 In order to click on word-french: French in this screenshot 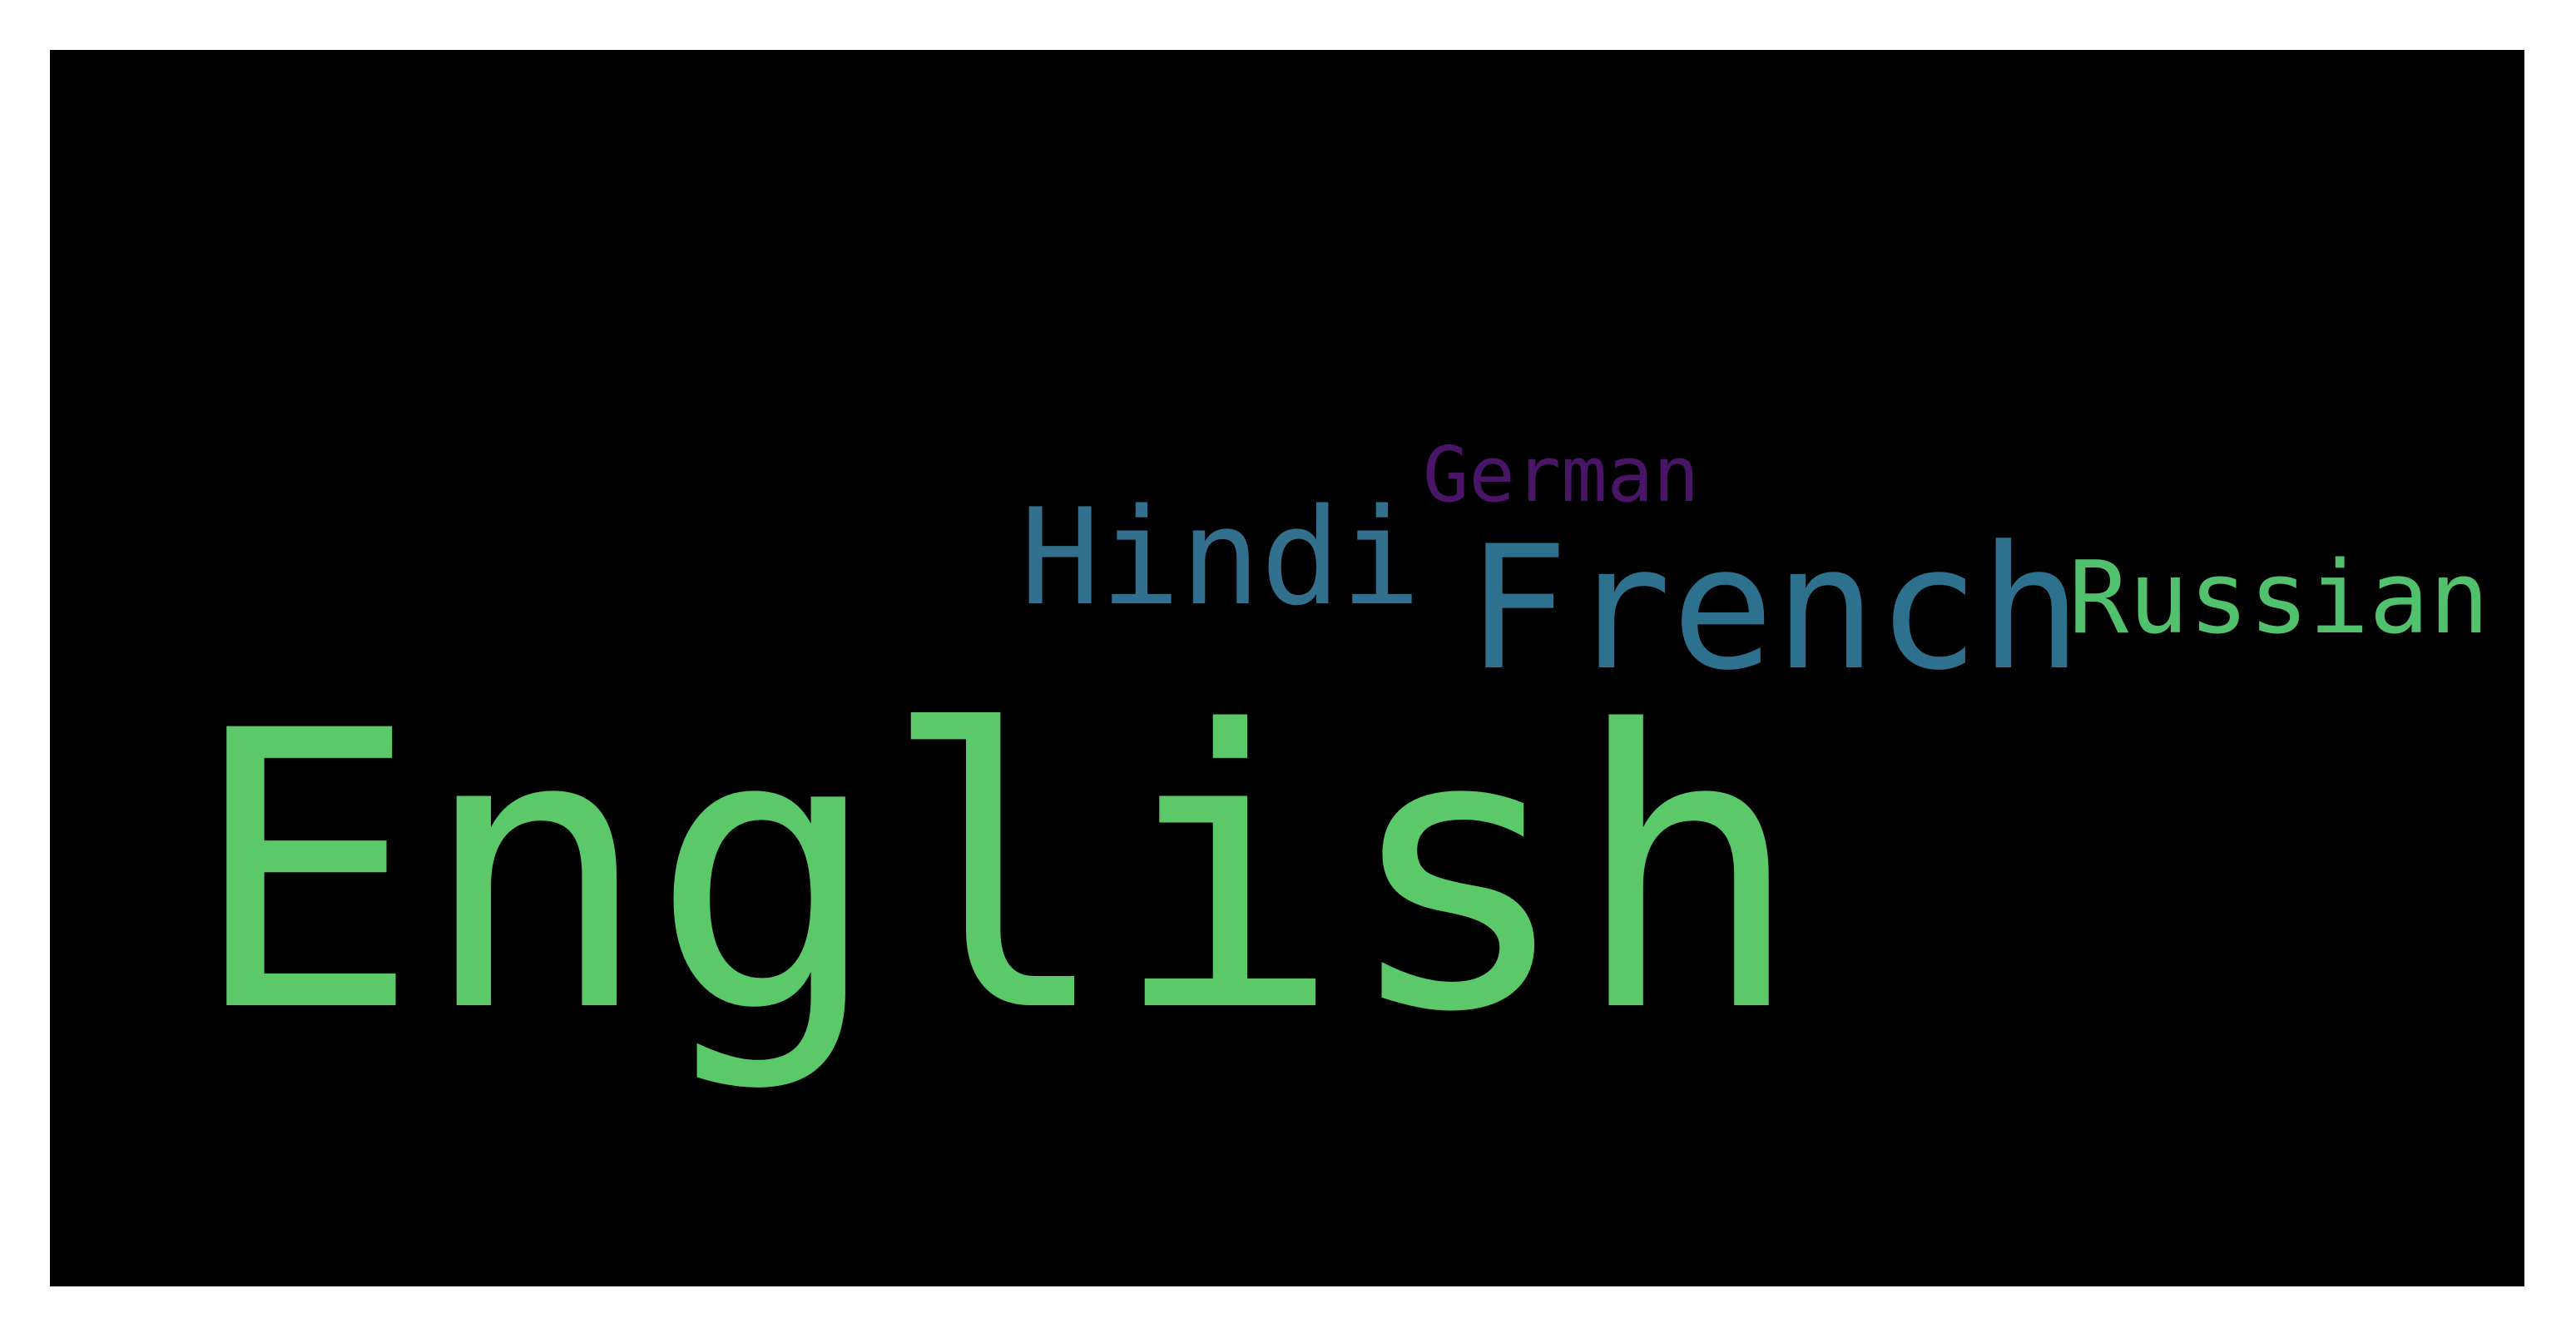, I will do `click(1774, 609)`.